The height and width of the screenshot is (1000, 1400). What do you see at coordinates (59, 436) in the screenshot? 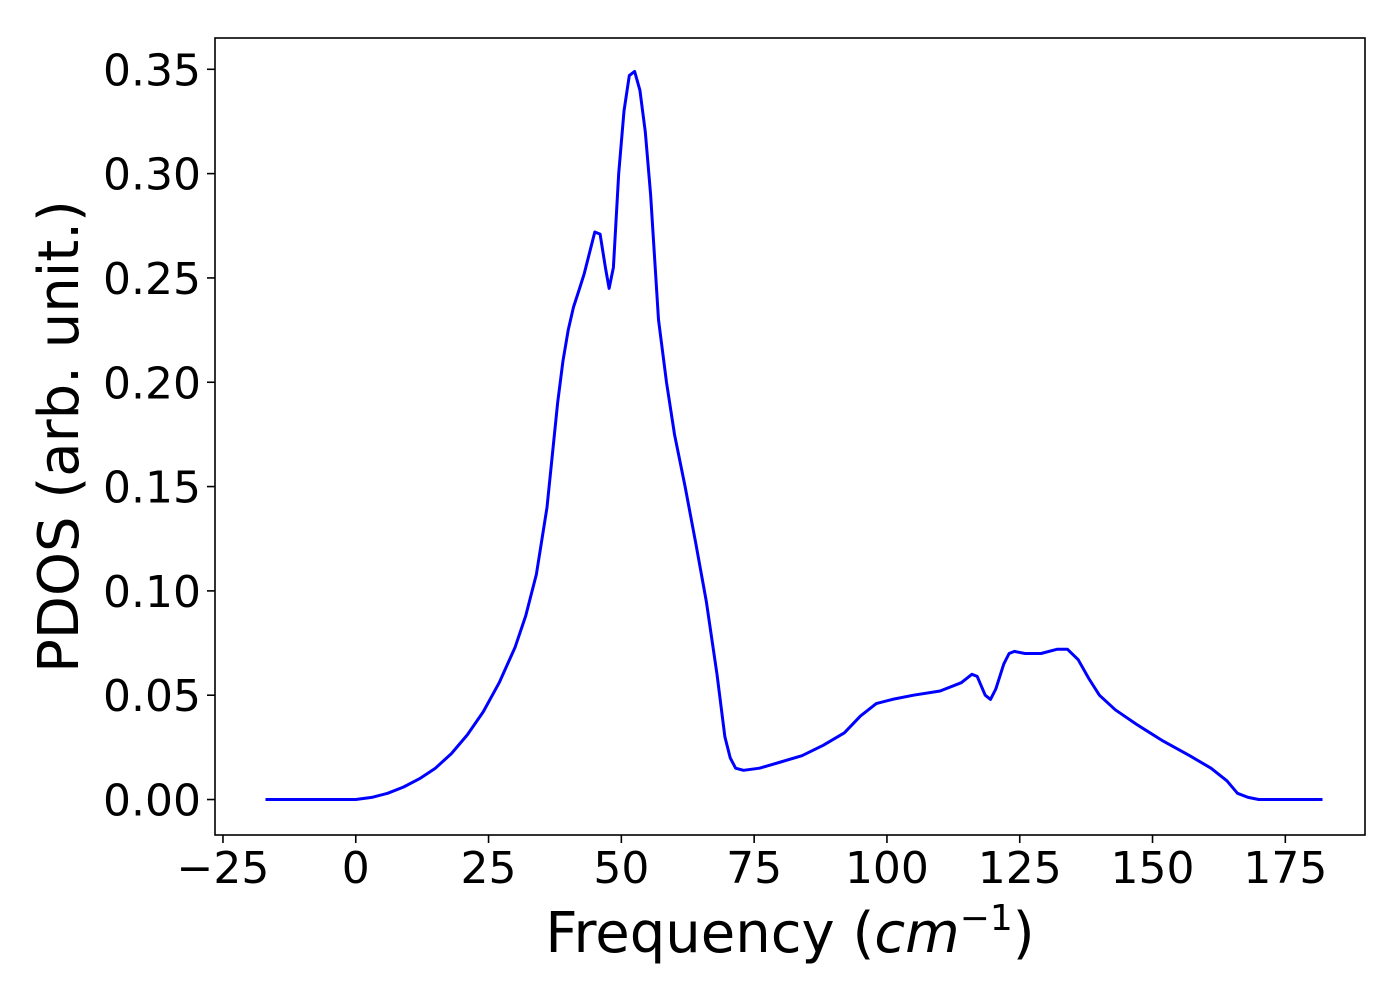
I see `y-axis-label: PDOS (arb. unit.)` at bounding box center [59, 436].